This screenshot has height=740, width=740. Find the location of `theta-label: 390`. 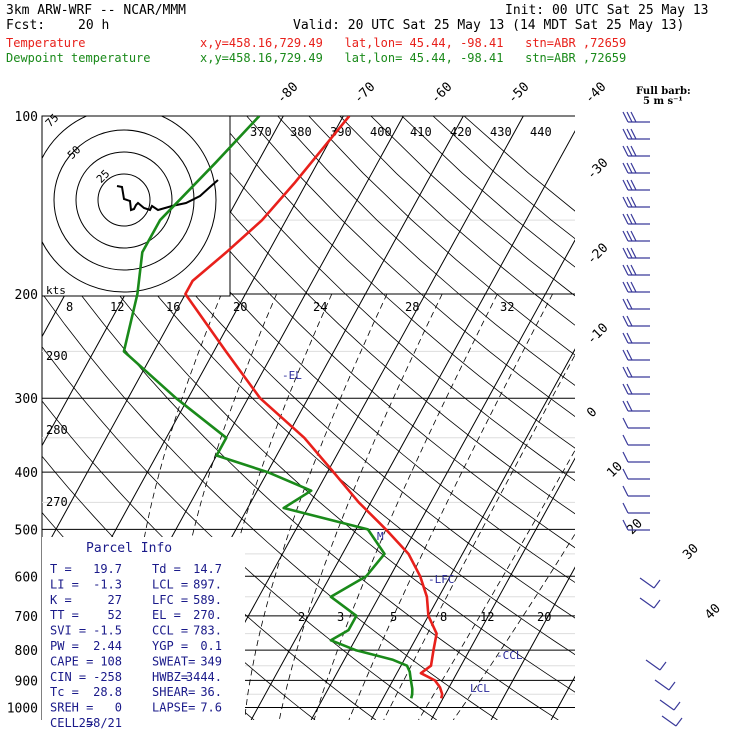

theta-label: 390 is located at coordinates (341, 132).